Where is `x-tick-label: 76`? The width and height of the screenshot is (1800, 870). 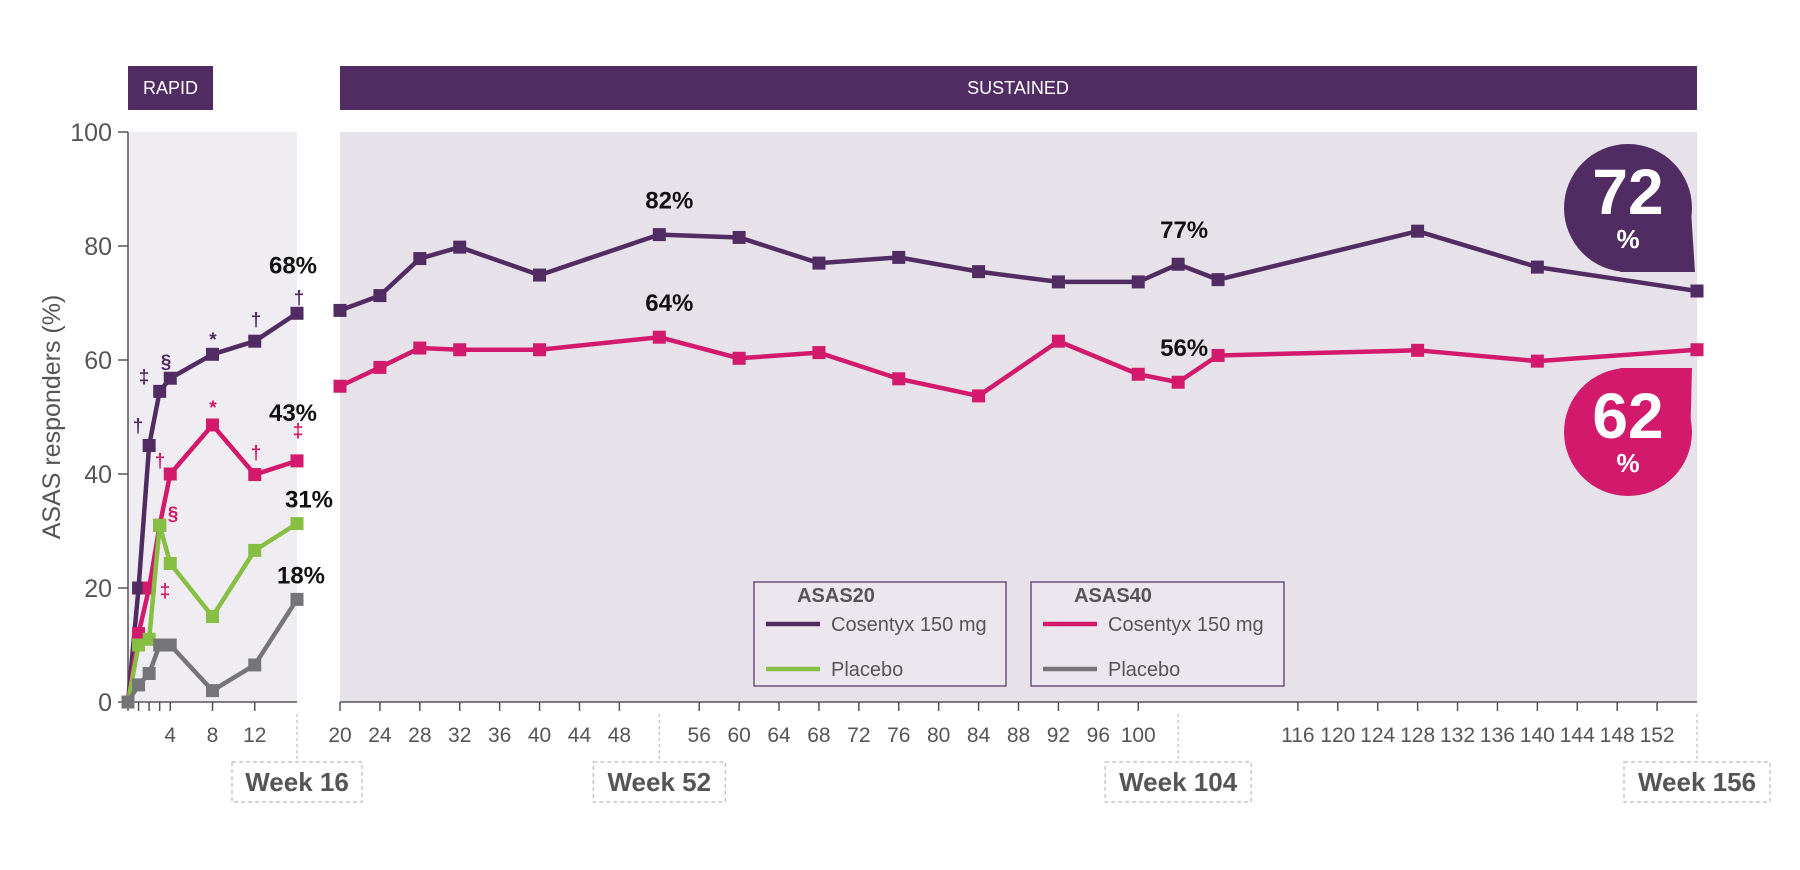 x-tick-label: 76 is located at coordinates (898, 735).